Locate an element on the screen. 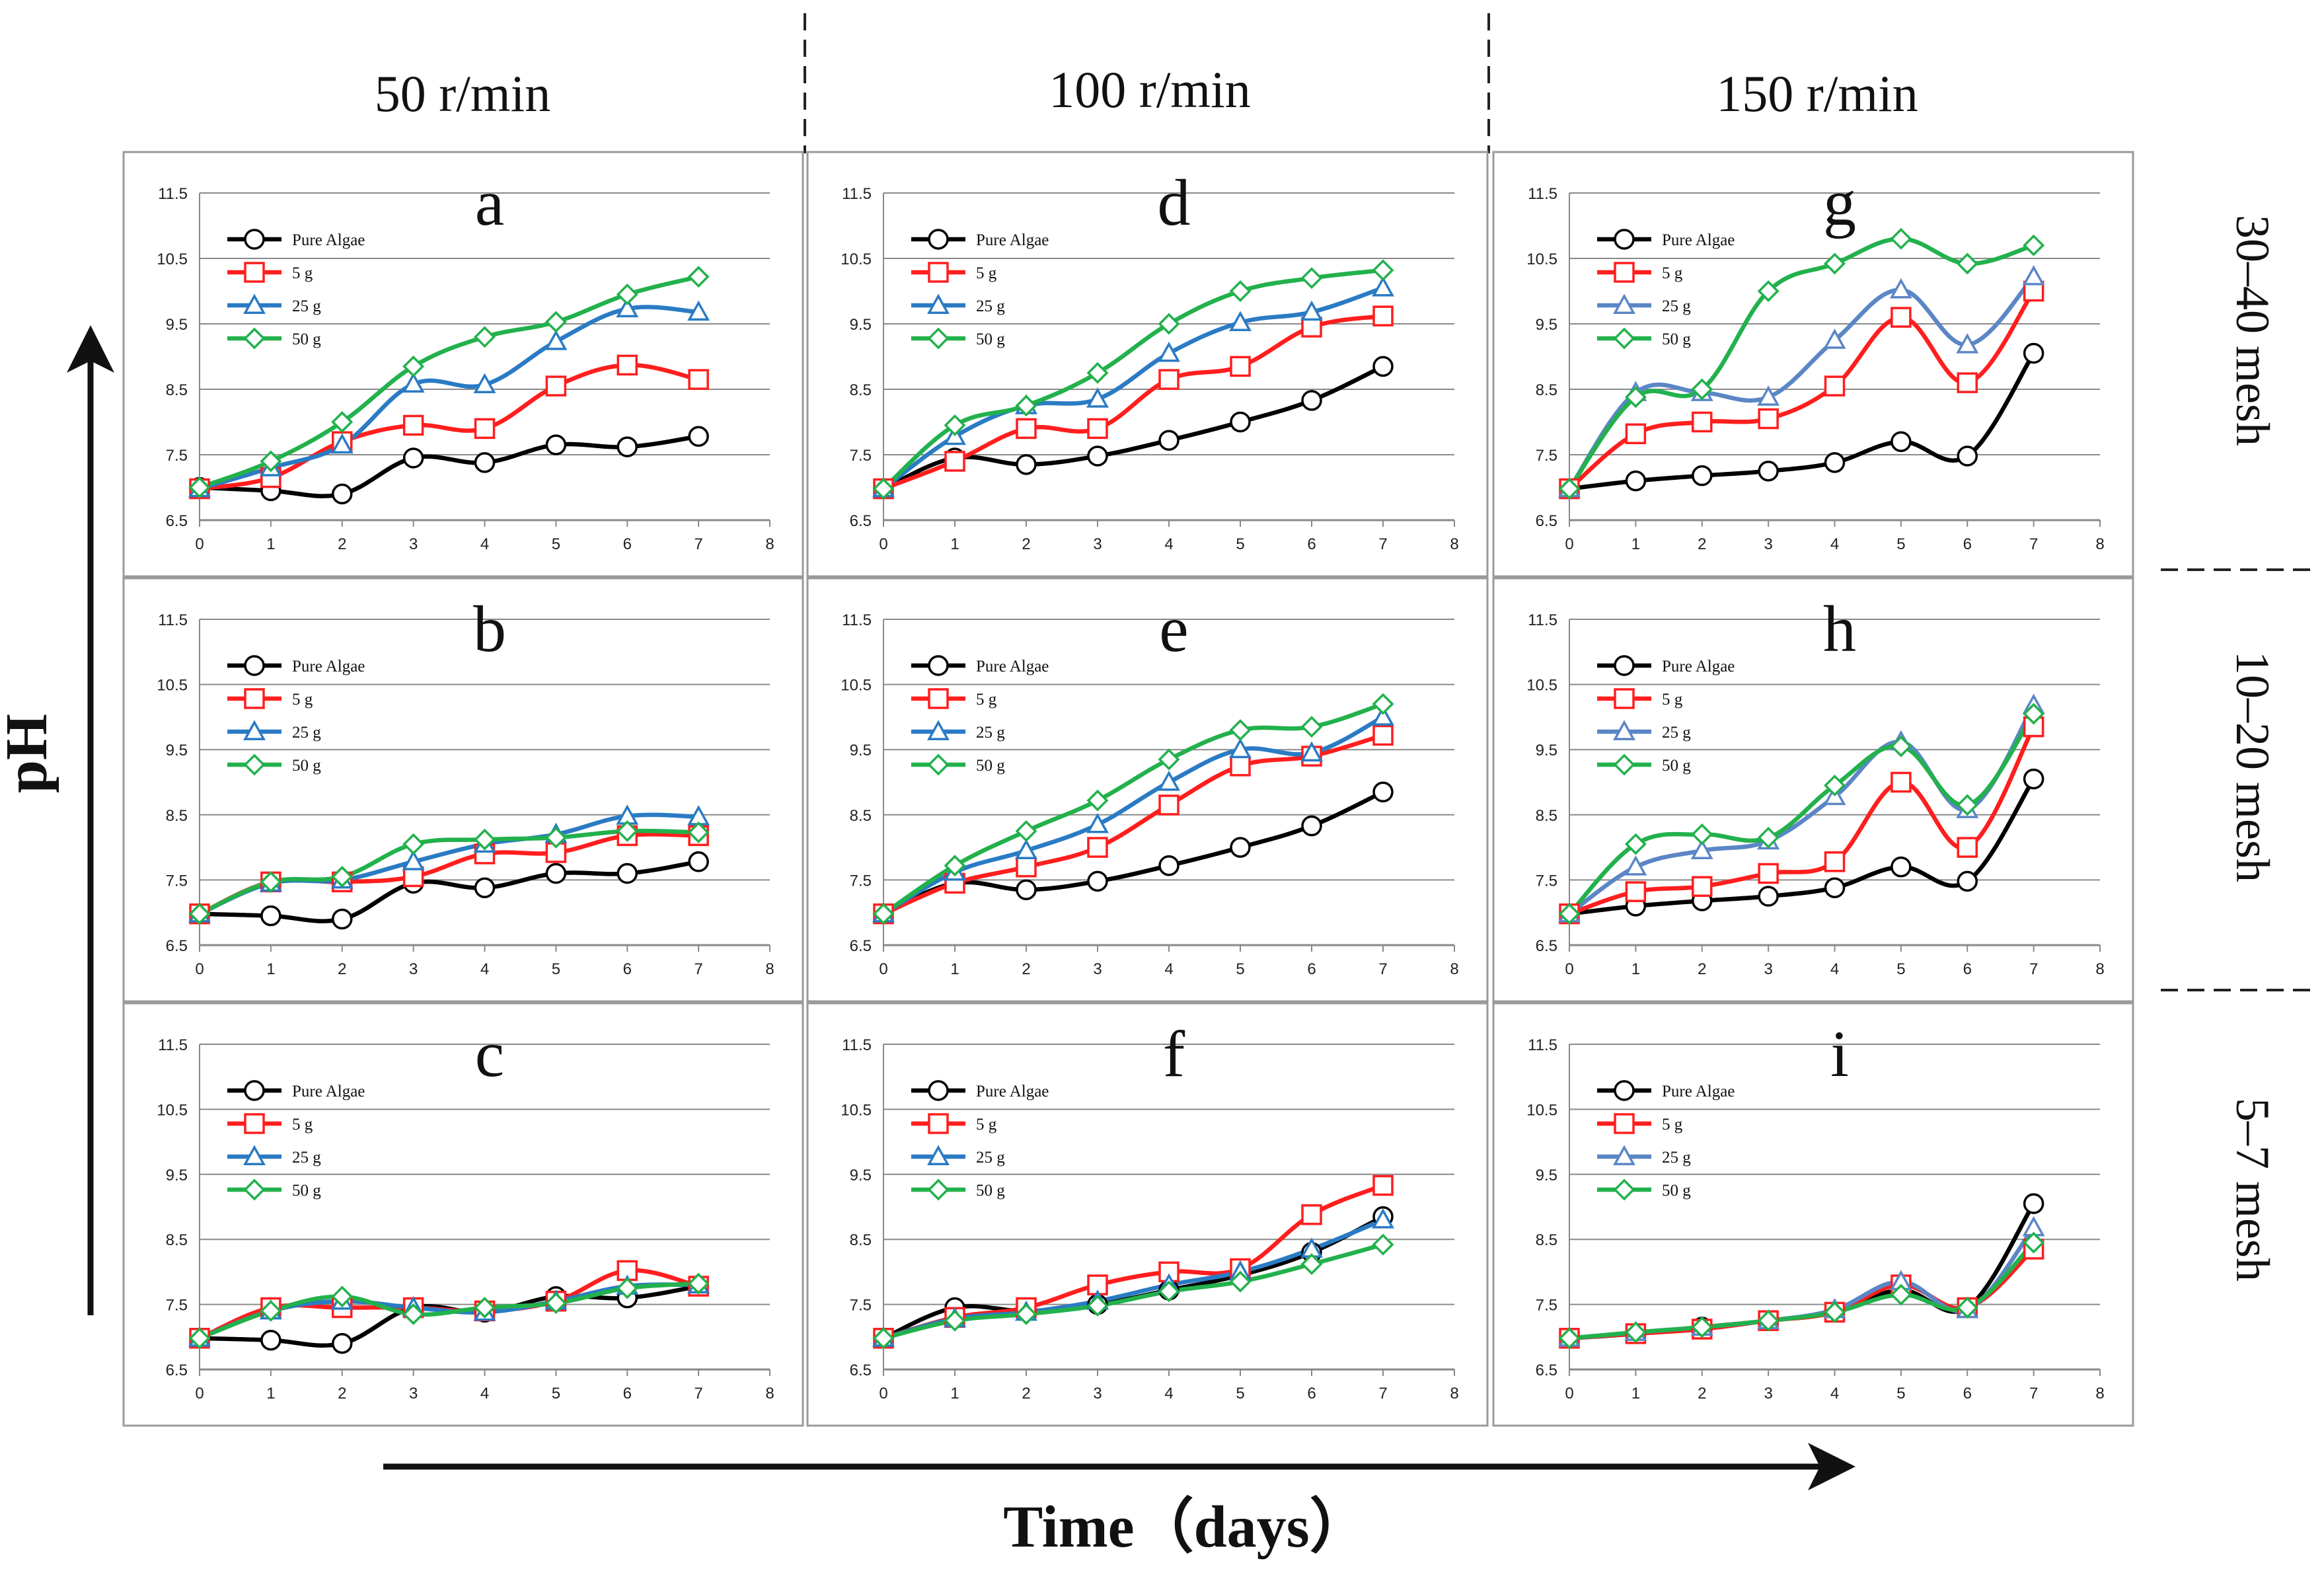 Image resolution: width=2324 pixels, height=1575 pixels. legend-d-25-g: 25 g is located at coordinates (958, 304).